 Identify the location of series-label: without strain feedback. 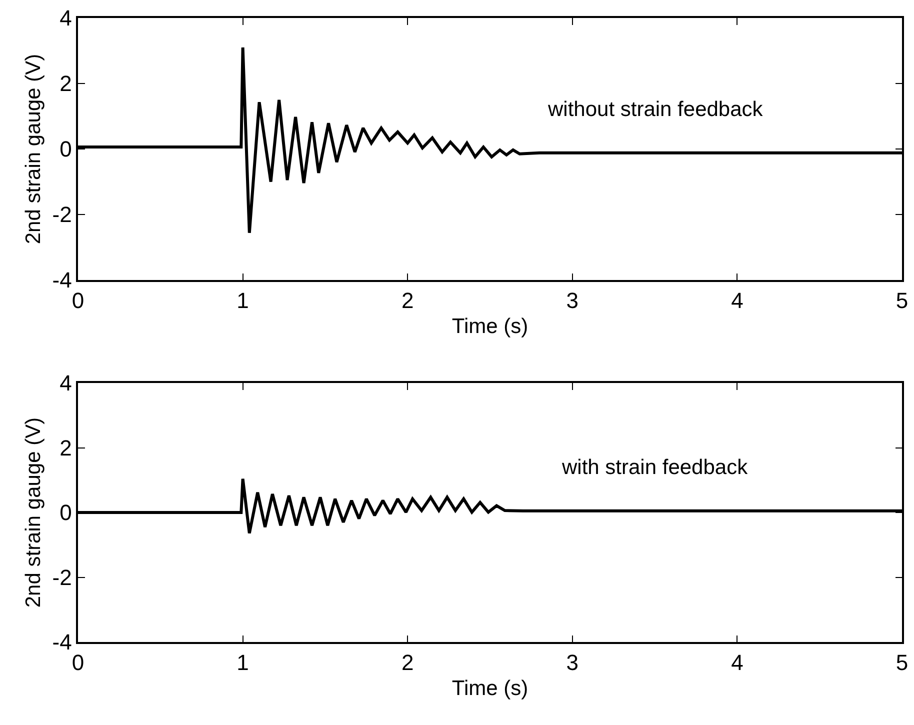
(655, 109).